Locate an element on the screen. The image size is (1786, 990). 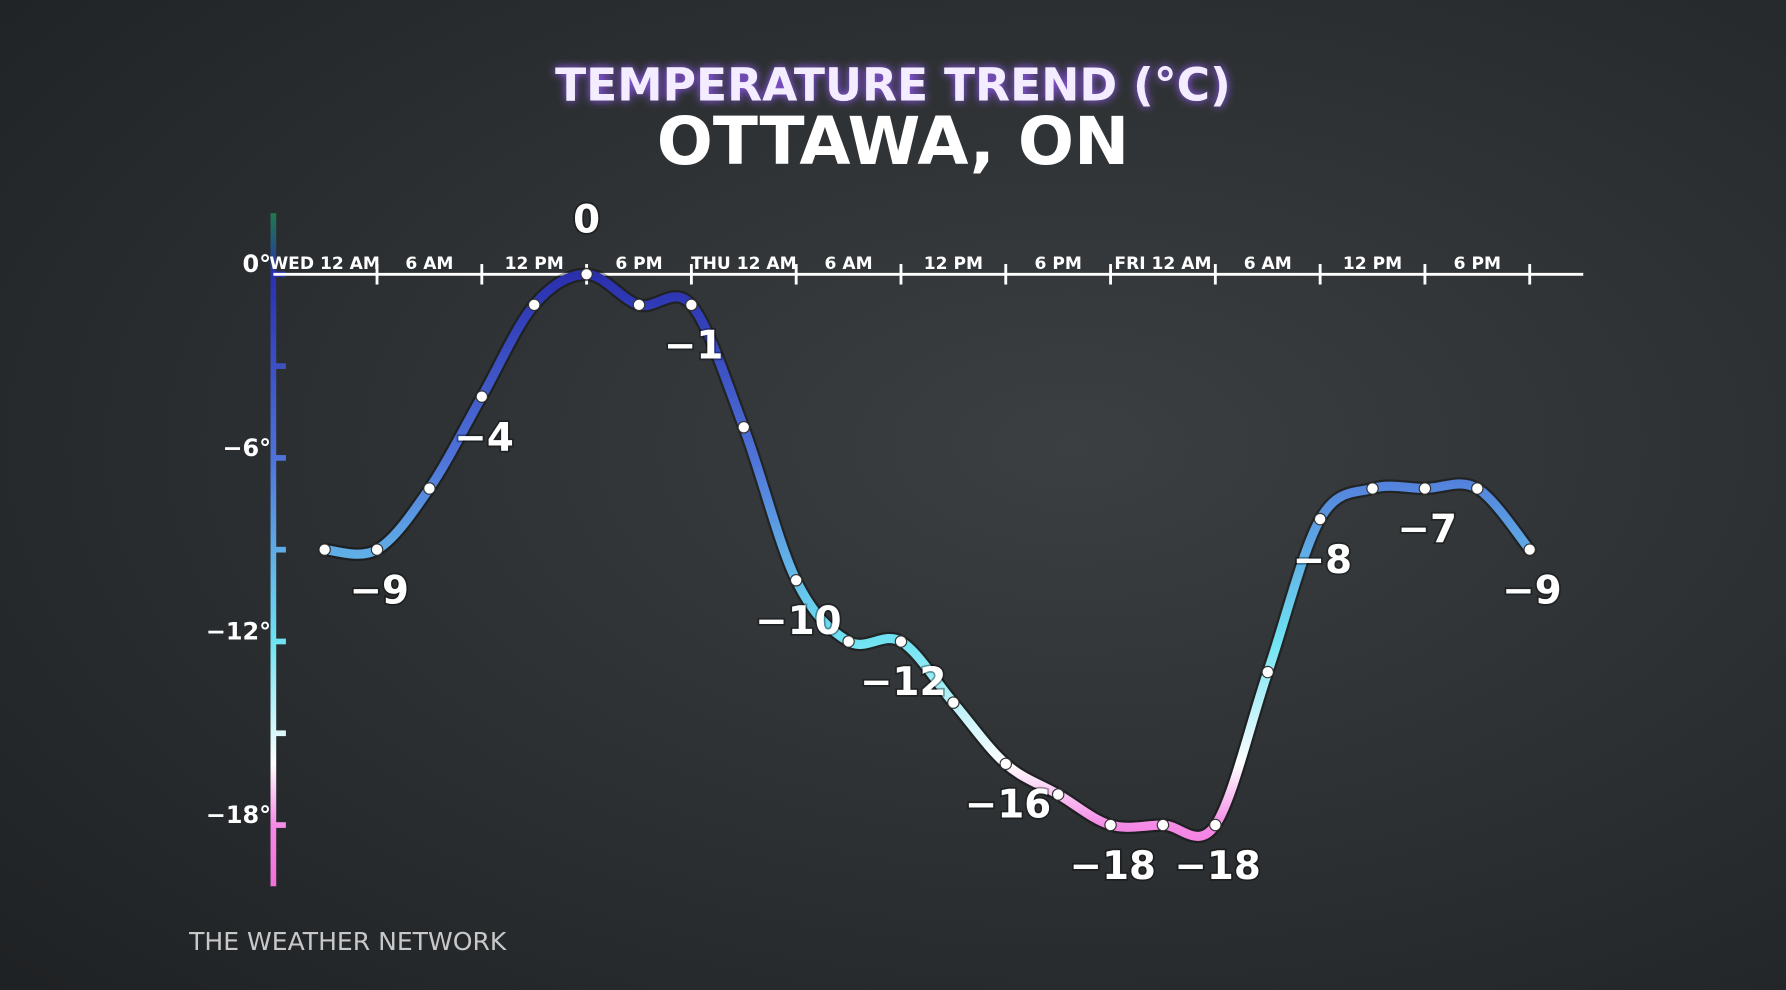
value-label: −10 is located at coordinates (798, 621).